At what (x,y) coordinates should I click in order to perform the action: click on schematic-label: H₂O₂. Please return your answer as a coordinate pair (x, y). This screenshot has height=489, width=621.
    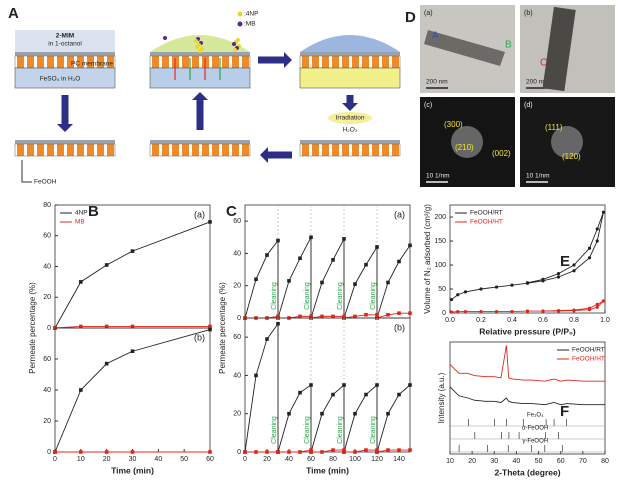
    Looking at the image, I should click on (350, 130).